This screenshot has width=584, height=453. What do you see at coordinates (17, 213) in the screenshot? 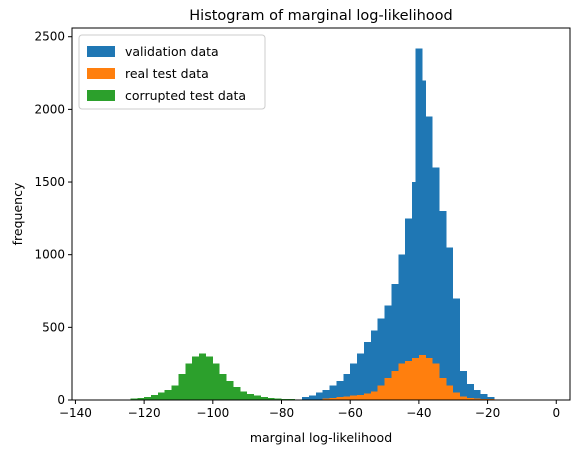
I see `y-axis-label: frequency` at bounding box center [17, 213].